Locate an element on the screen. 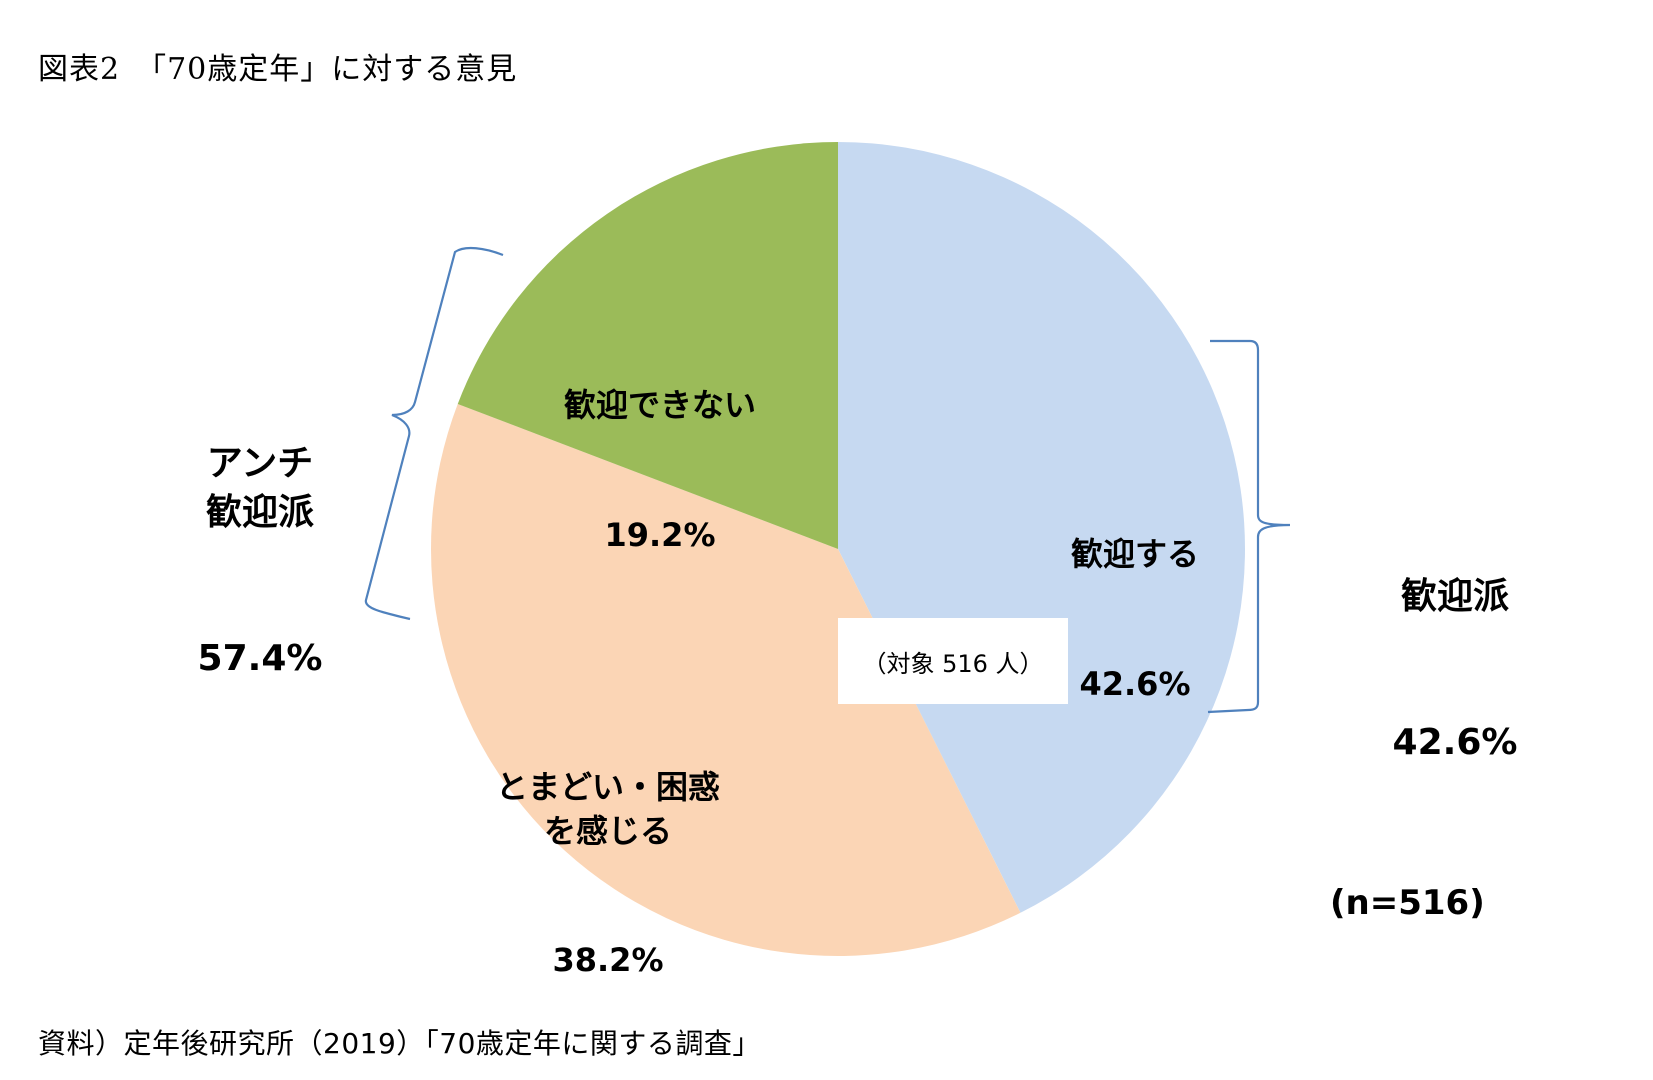  slice-name: 歓迎する is located at coordinates (1134, 554).